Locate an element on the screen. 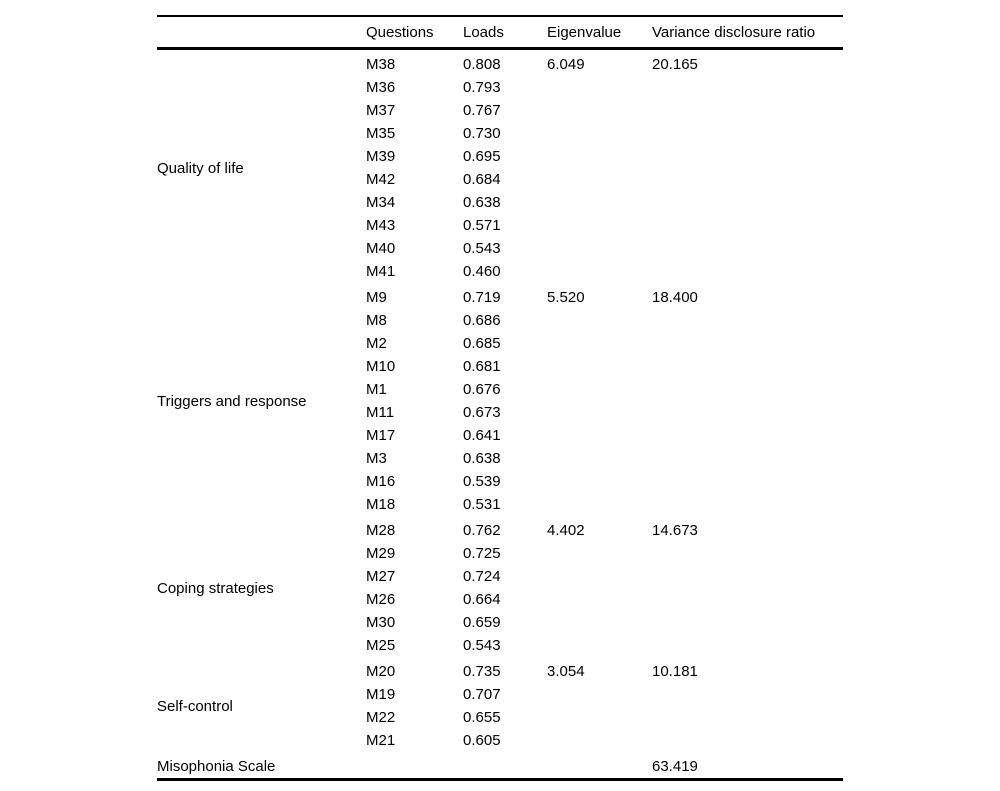 This screenshot has height=791, width=1000. load-cell: 0.676 is located at coordinates (482, 389).